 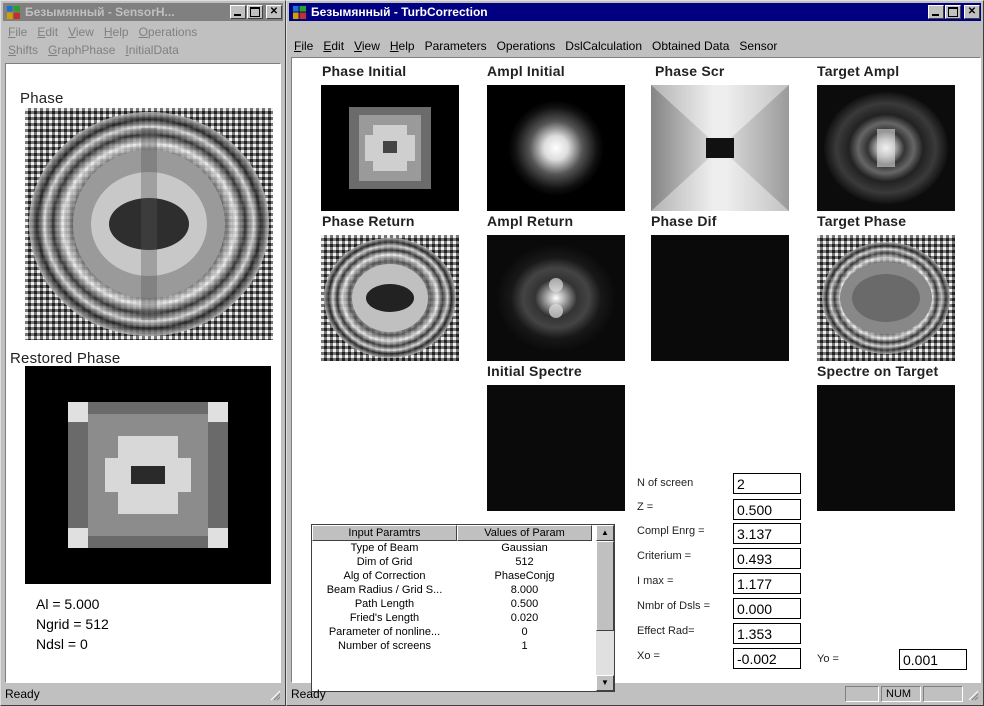 I want to click on restored-phase-image, so click(x=148, y=475).